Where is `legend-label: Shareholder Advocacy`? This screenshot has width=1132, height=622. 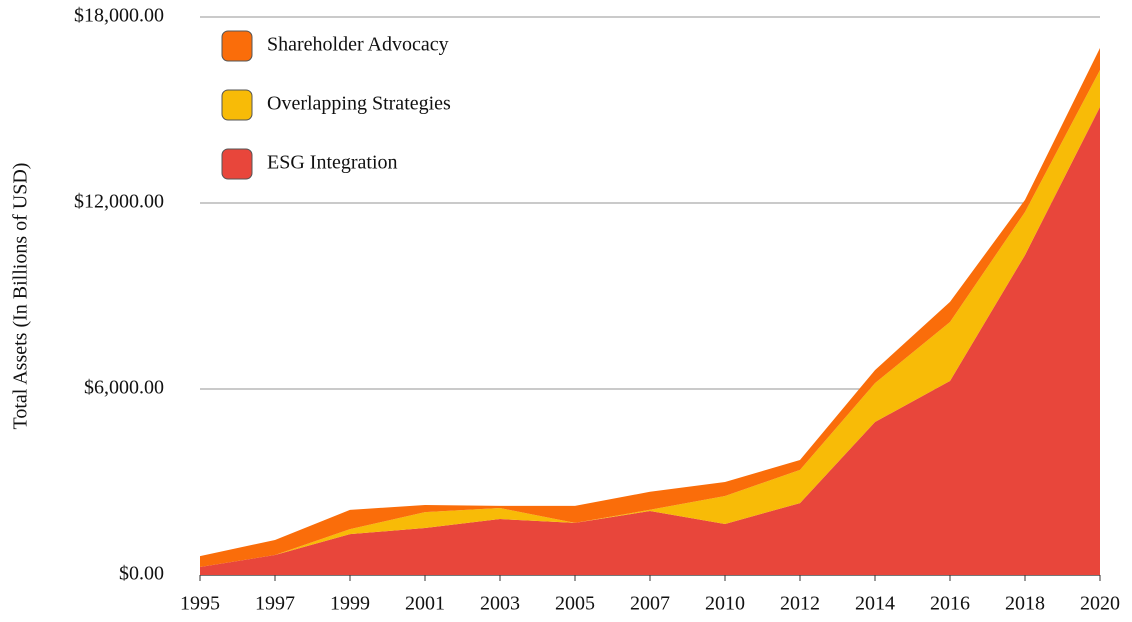 legend-label: Shareholder Advocacy is located at coordinates (358, 45).